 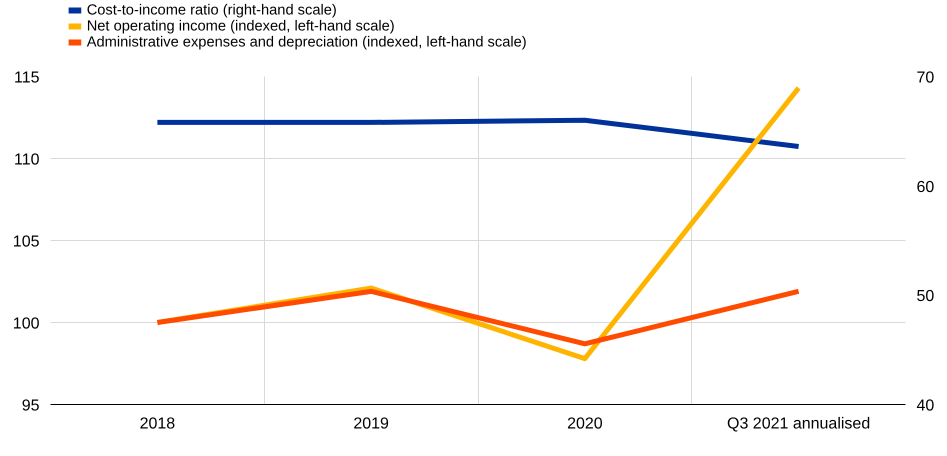 I want to click on y-tick-label: 100, so click(x=26, y=324).